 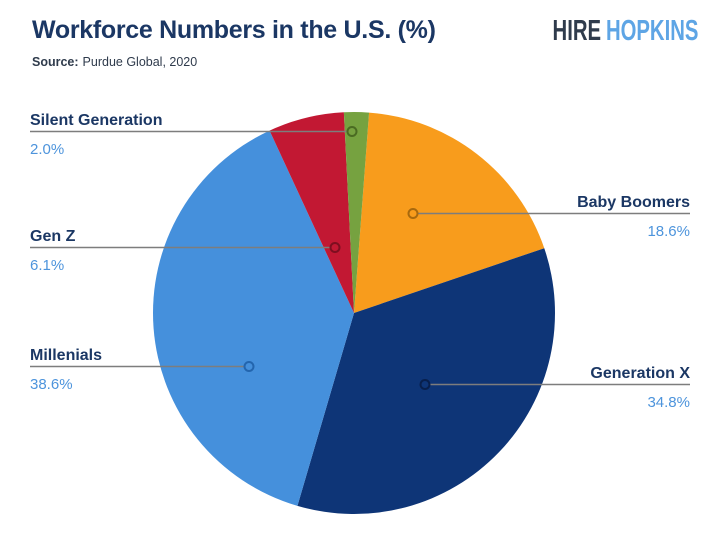 What do you see at coordinates (576, 31) in the screenshot?
I see `logo-word-hire: HIRE` at bounding box center [576, 31].